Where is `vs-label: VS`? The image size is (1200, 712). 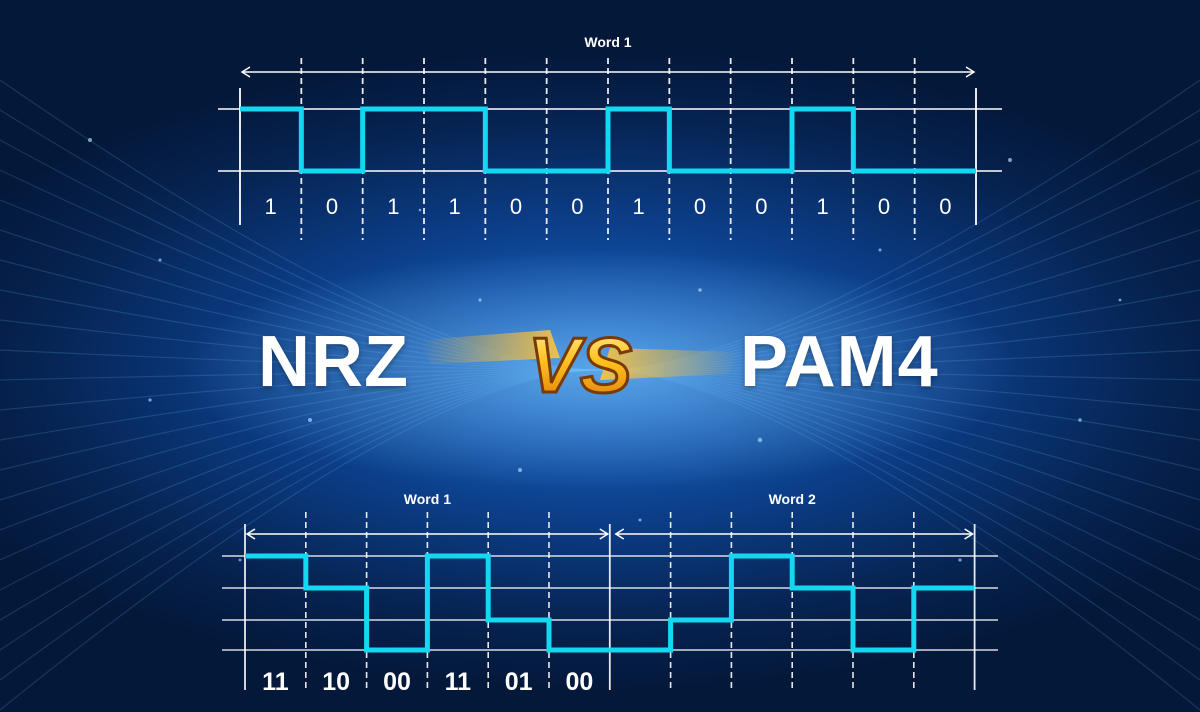 vs-label: VS is located at coordinates (580, 365).